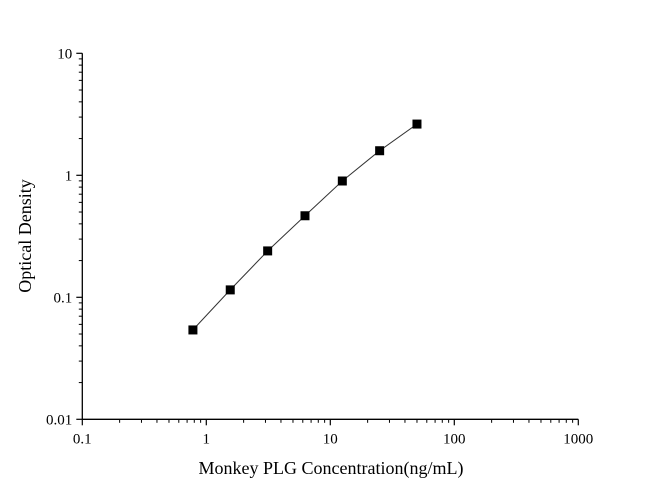 The width and height of the screenshot is (654, 498). I want to click on y-tick-label: 10, so click(64, 54).